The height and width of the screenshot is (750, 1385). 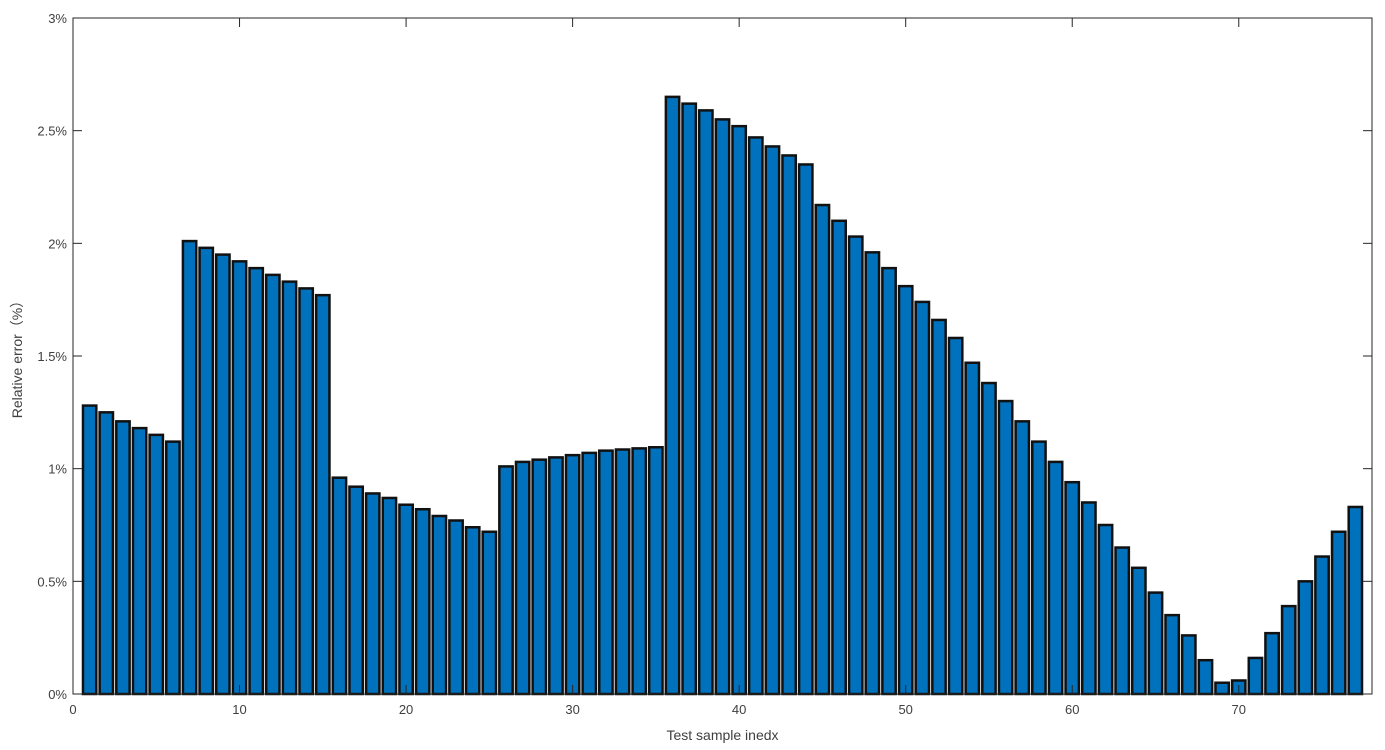 I want to click on x-tick-label-60: 60, so click(x=1072, y=709).